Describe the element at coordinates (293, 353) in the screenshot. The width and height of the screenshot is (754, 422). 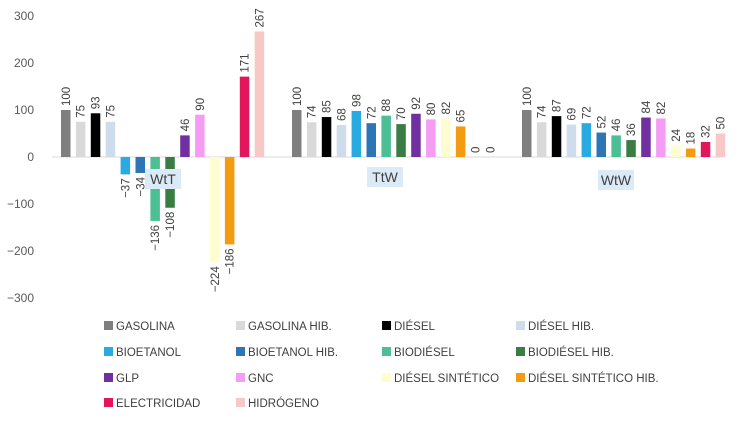
I see `legend-label: BIOETANOL HIB.` at that location.